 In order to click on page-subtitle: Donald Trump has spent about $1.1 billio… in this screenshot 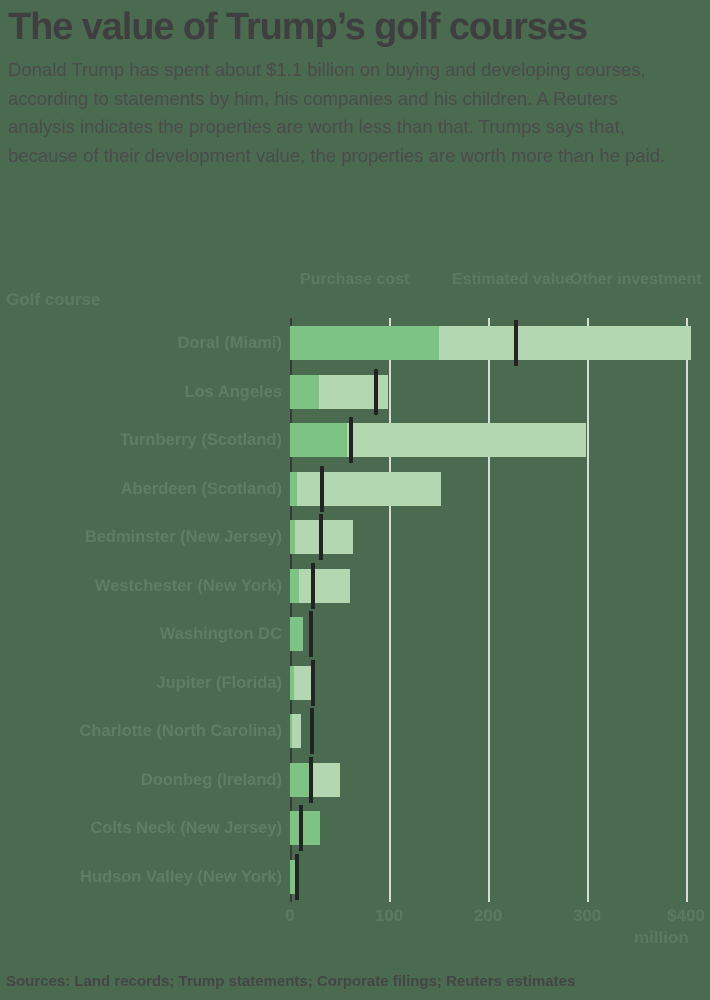, I will do `click(337, 112)`.